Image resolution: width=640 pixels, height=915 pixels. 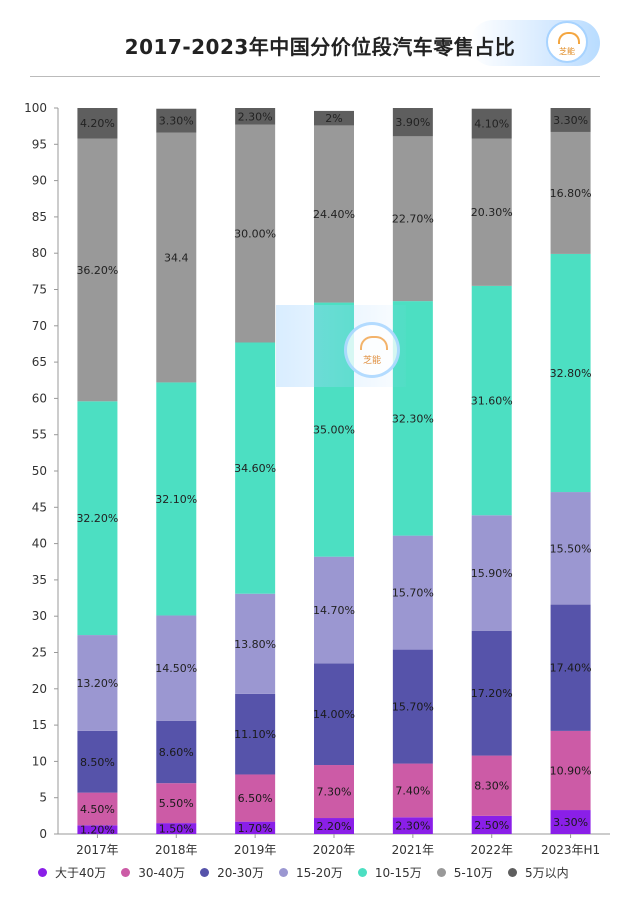 What do you see at coordinates (39, 544) in the screenshot?
I see `y-tick-label: 40` at bounding box center [39, 544].